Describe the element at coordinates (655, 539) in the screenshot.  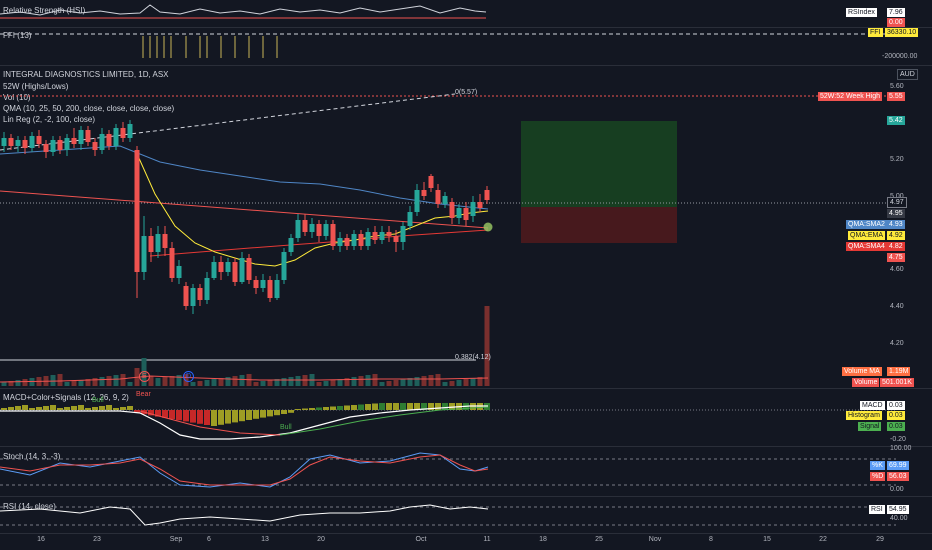
I see `time-tick: Nov` at that location.